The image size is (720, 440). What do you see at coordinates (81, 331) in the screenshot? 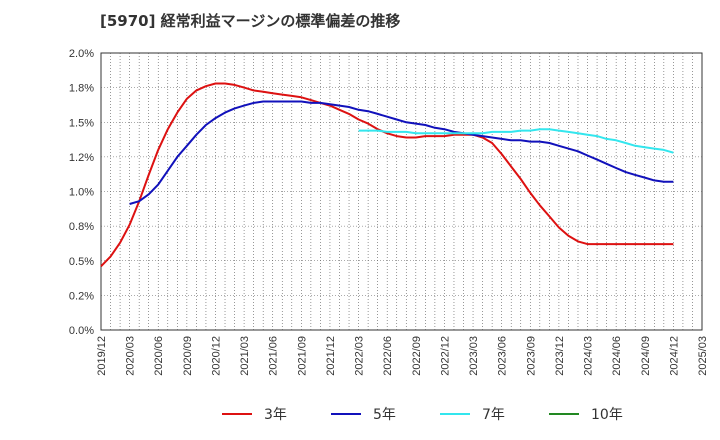
I see `y-tick-label: 0.0%` at bounding box center [81, 331].